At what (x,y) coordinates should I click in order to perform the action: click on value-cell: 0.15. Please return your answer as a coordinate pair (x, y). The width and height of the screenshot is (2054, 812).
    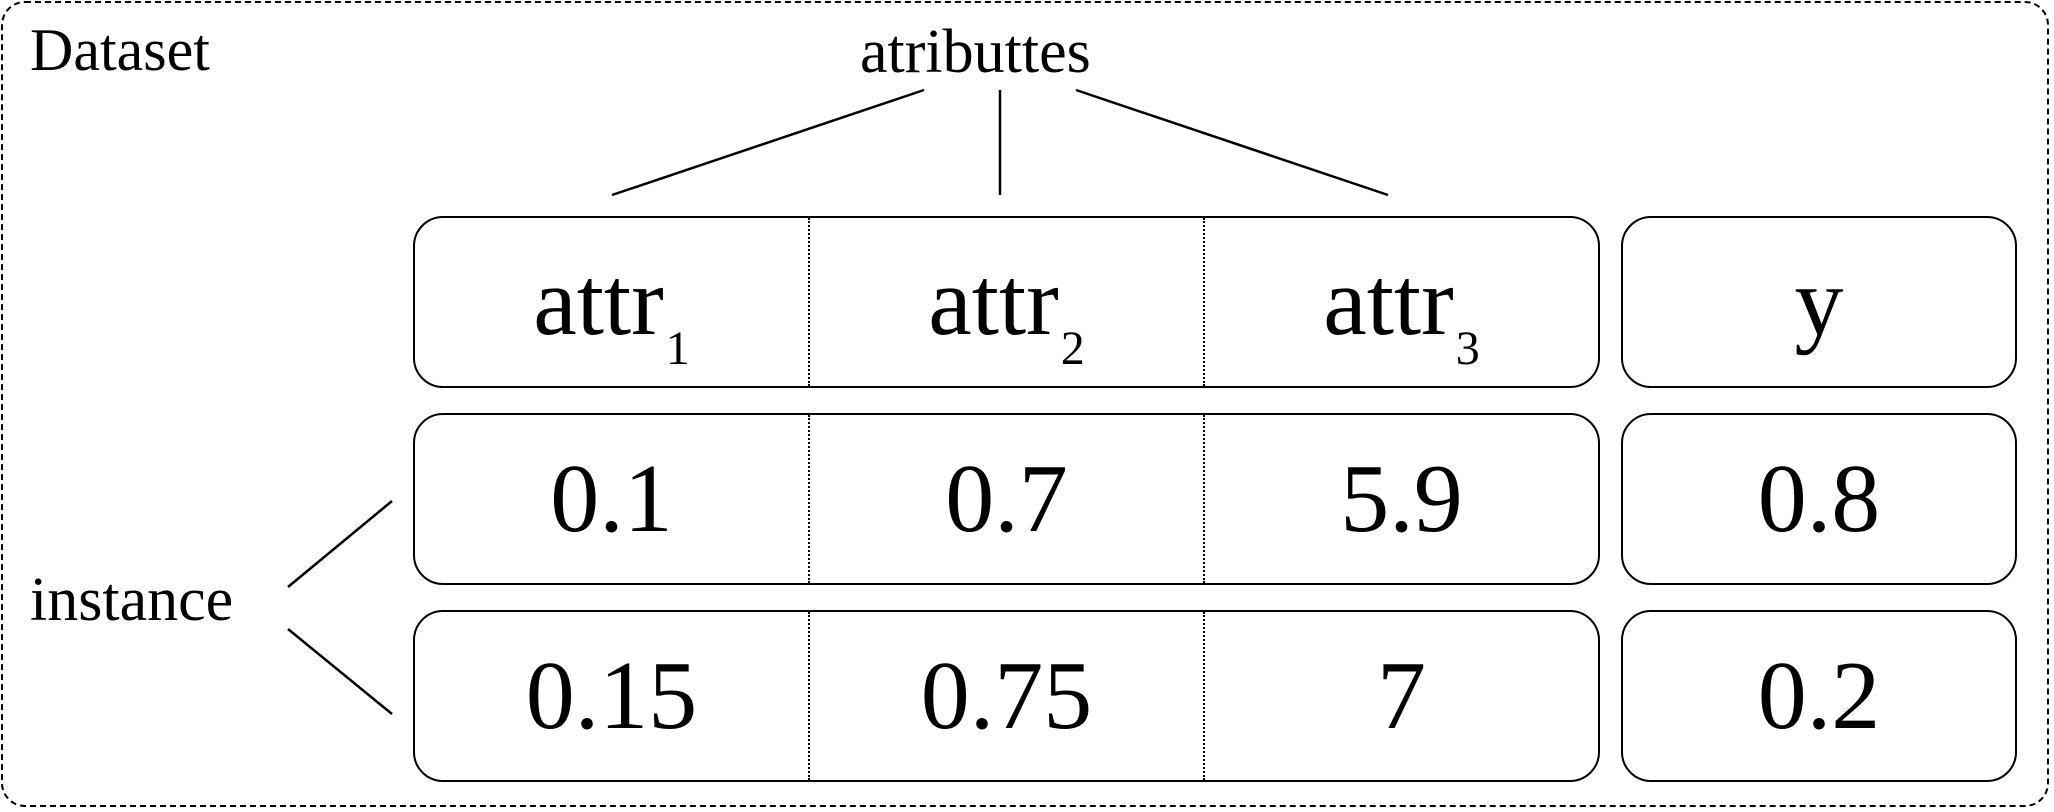
    Looking at the image, I should click on (611, 696).